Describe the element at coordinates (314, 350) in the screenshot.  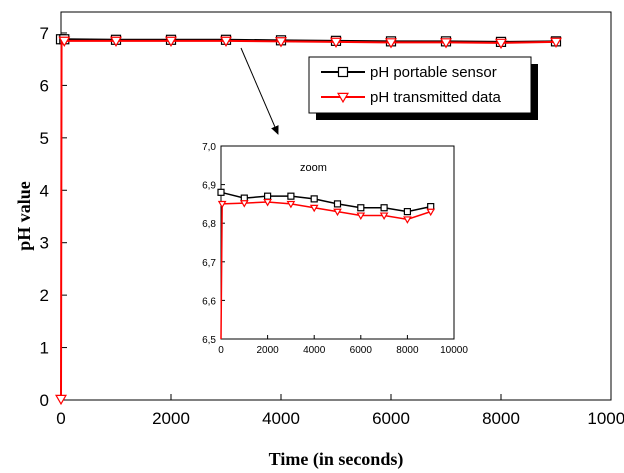
I see `inset-x-tick-label: 4000` at that location.